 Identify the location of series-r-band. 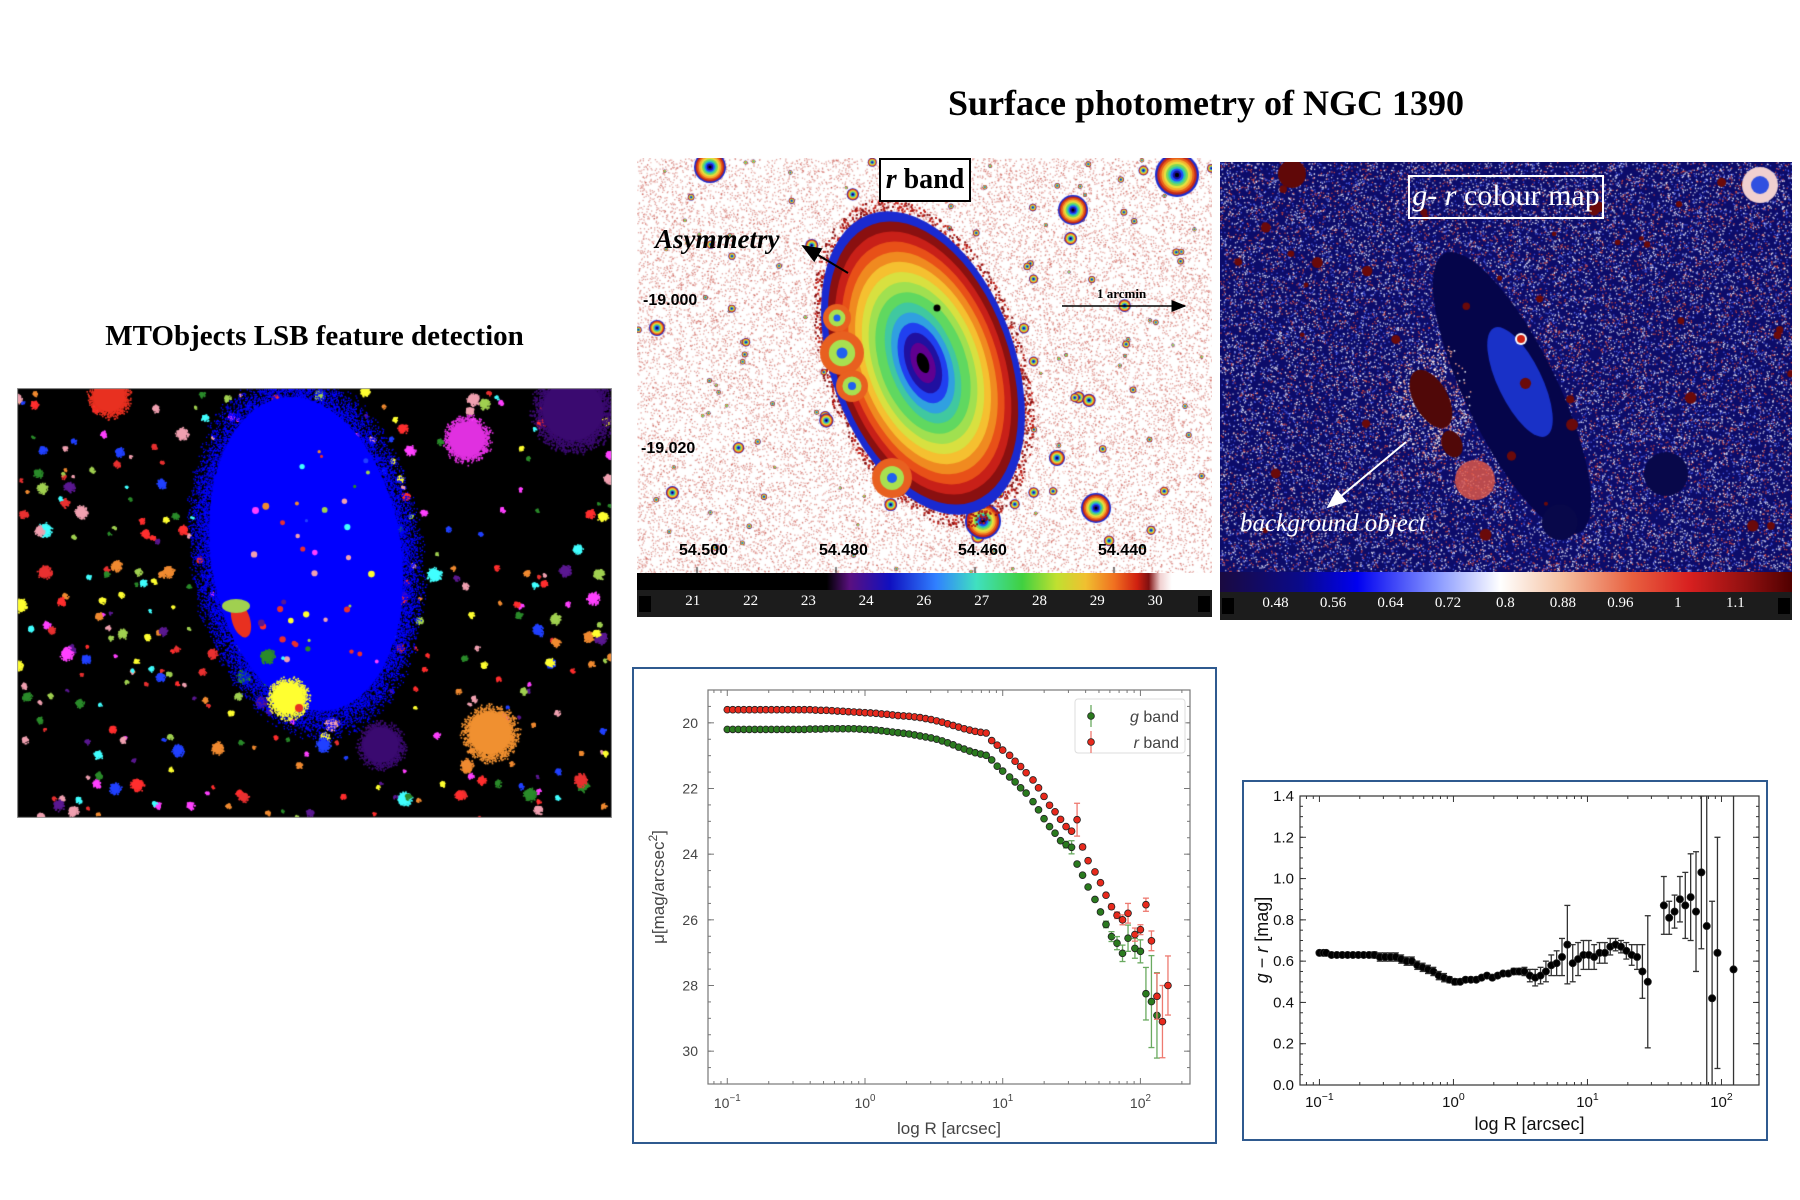
(947, 882).